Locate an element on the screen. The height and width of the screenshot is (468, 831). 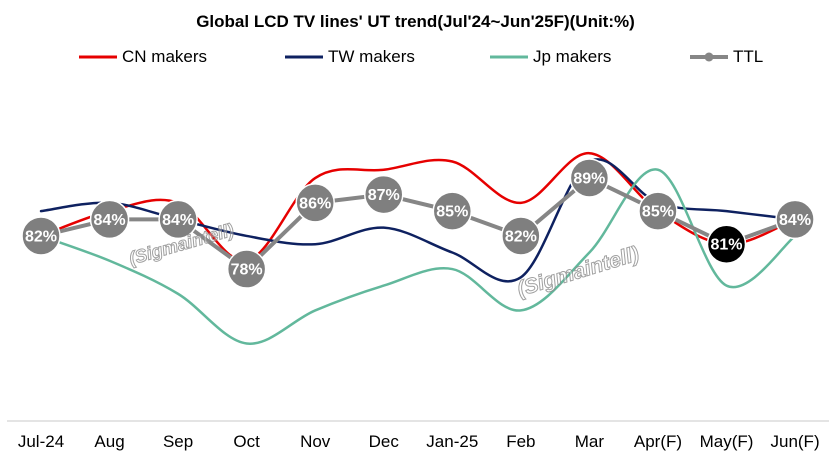
legend-label: TW makers is located at coordinates (371, 56).